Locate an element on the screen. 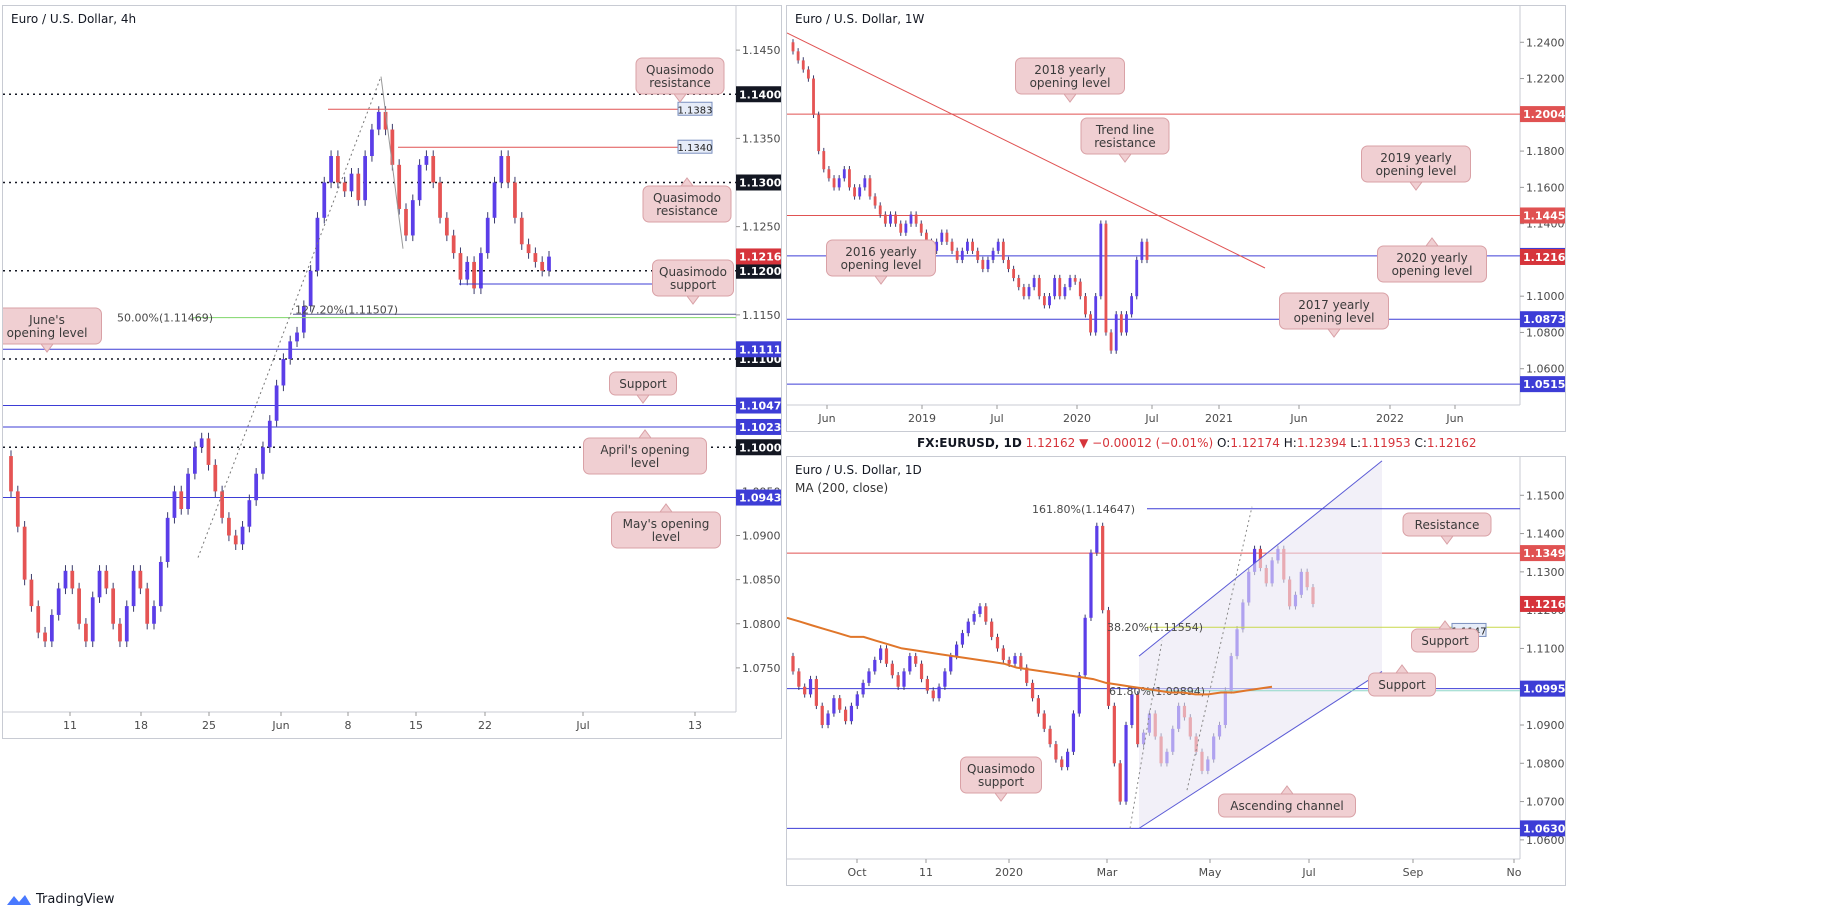 The image size is (1825, 917). x-tick-label: Oct is located at coordinates (857, 872).